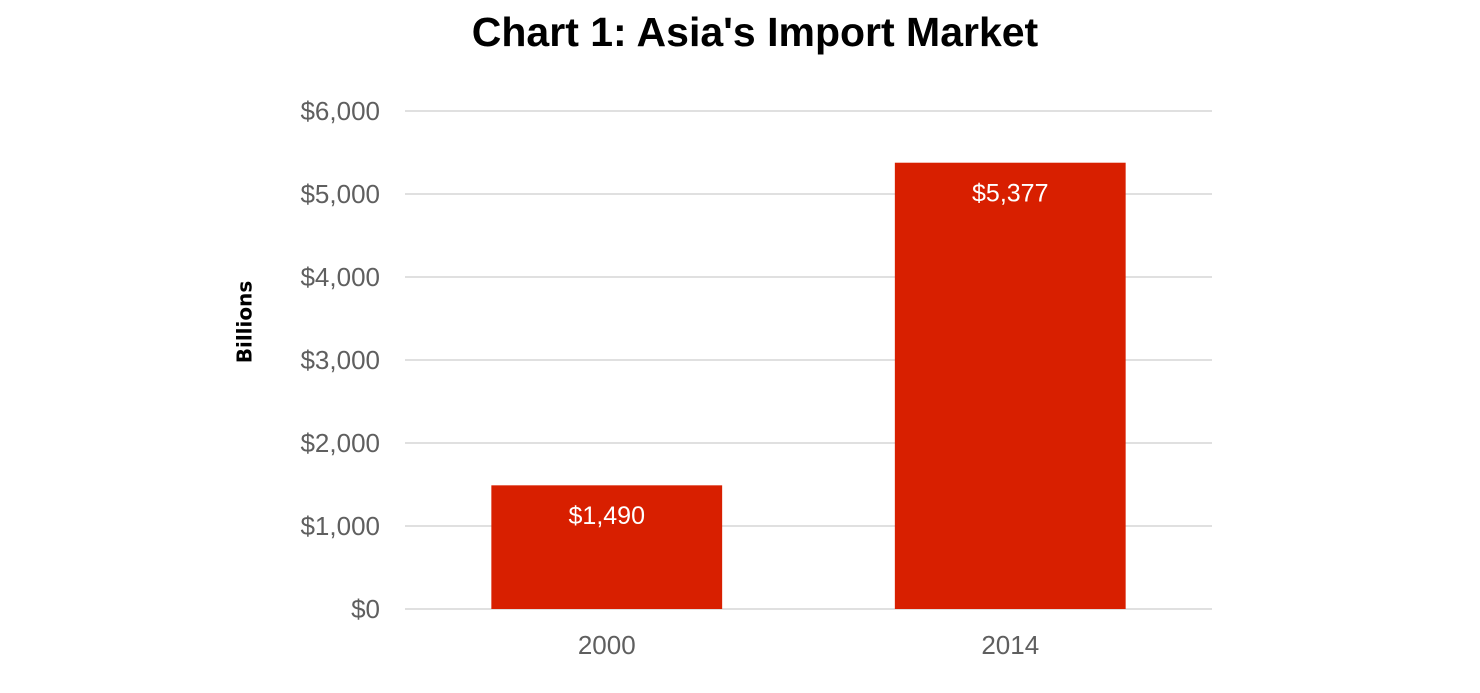 This screenshot has height=693, width=1480. What do you see at coordinates (340, 443) in the screenshot?
I see `y-tick-label: $2,000` at bounding box center [340, 443].